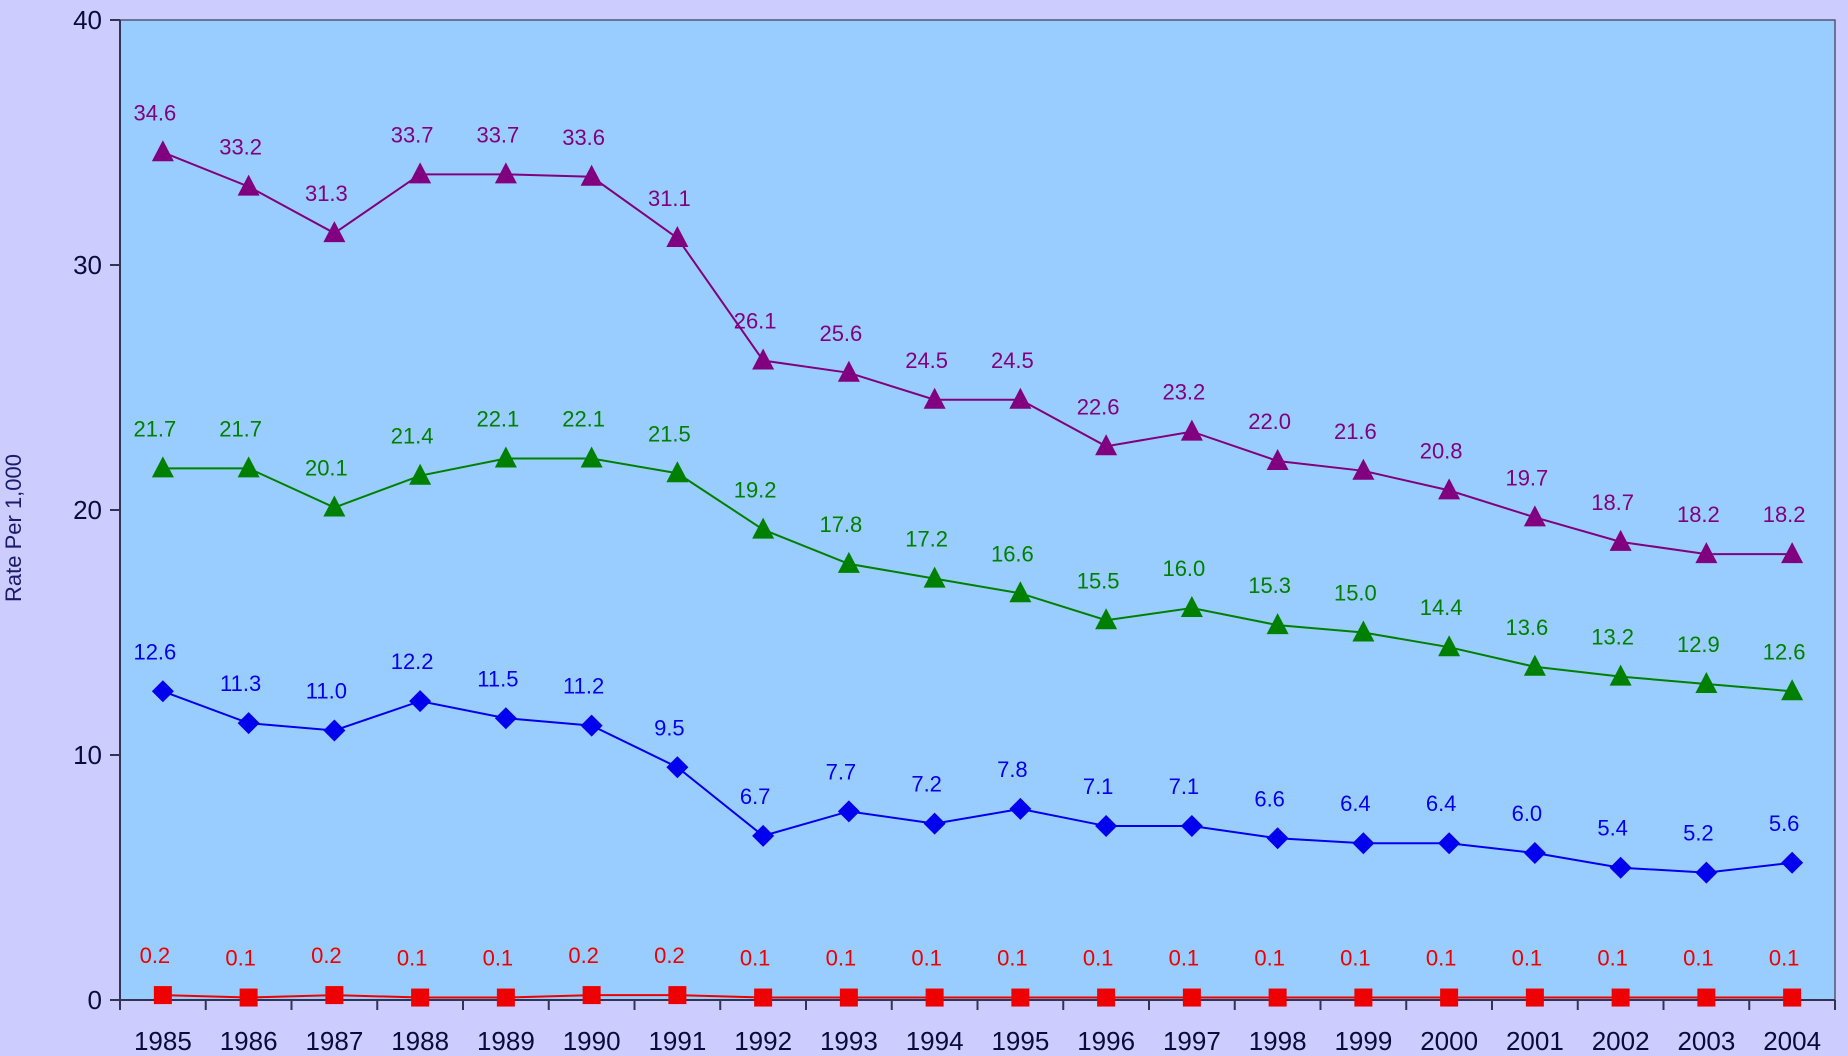 The height and width of the screenshot is (1056, 1848). I want to click on data-label: 7.7, so click(841, 771).